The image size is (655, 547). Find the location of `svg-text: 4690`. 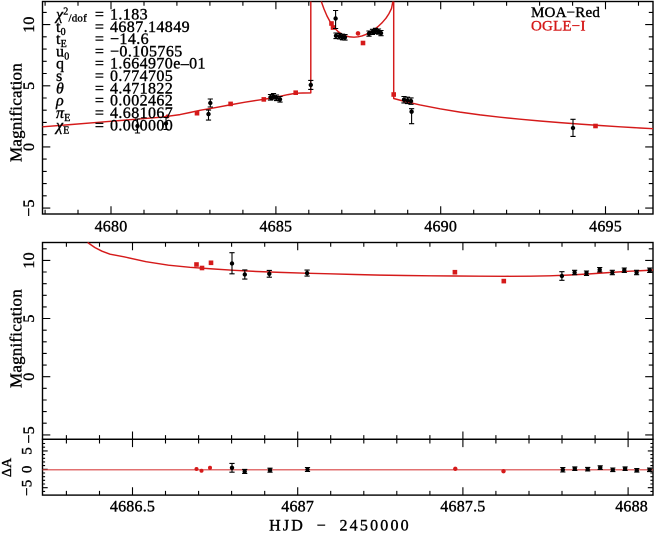

svg-text: 4690 is located at coordinates (440, 227).